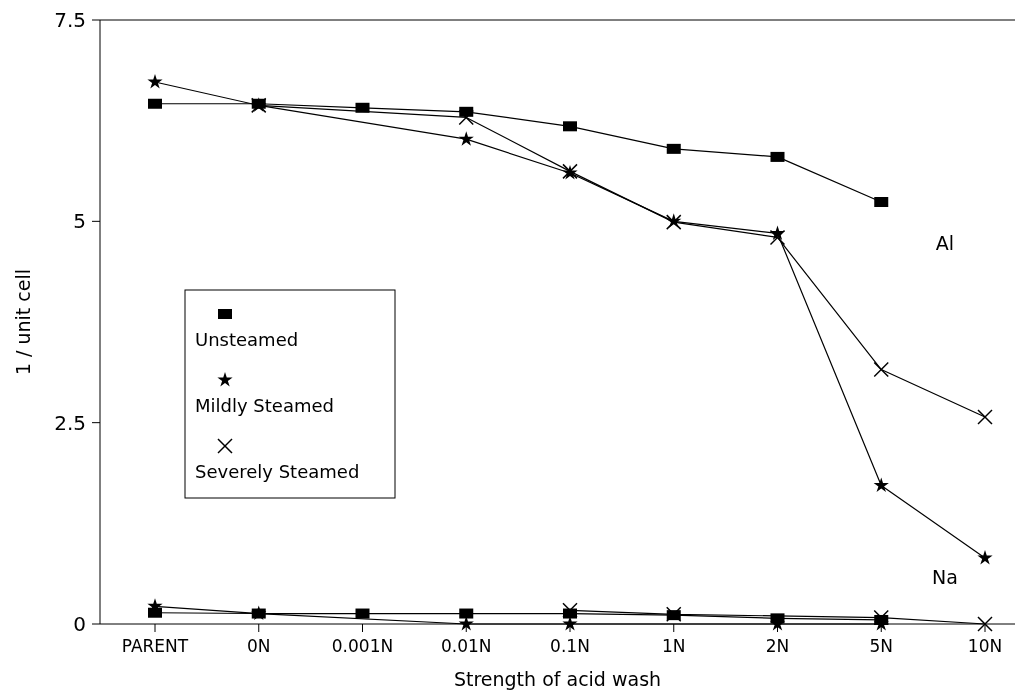 This screenshot has height=700, width=1031. I want to click on legend-label: Severely Steamed, so click(277, 471).